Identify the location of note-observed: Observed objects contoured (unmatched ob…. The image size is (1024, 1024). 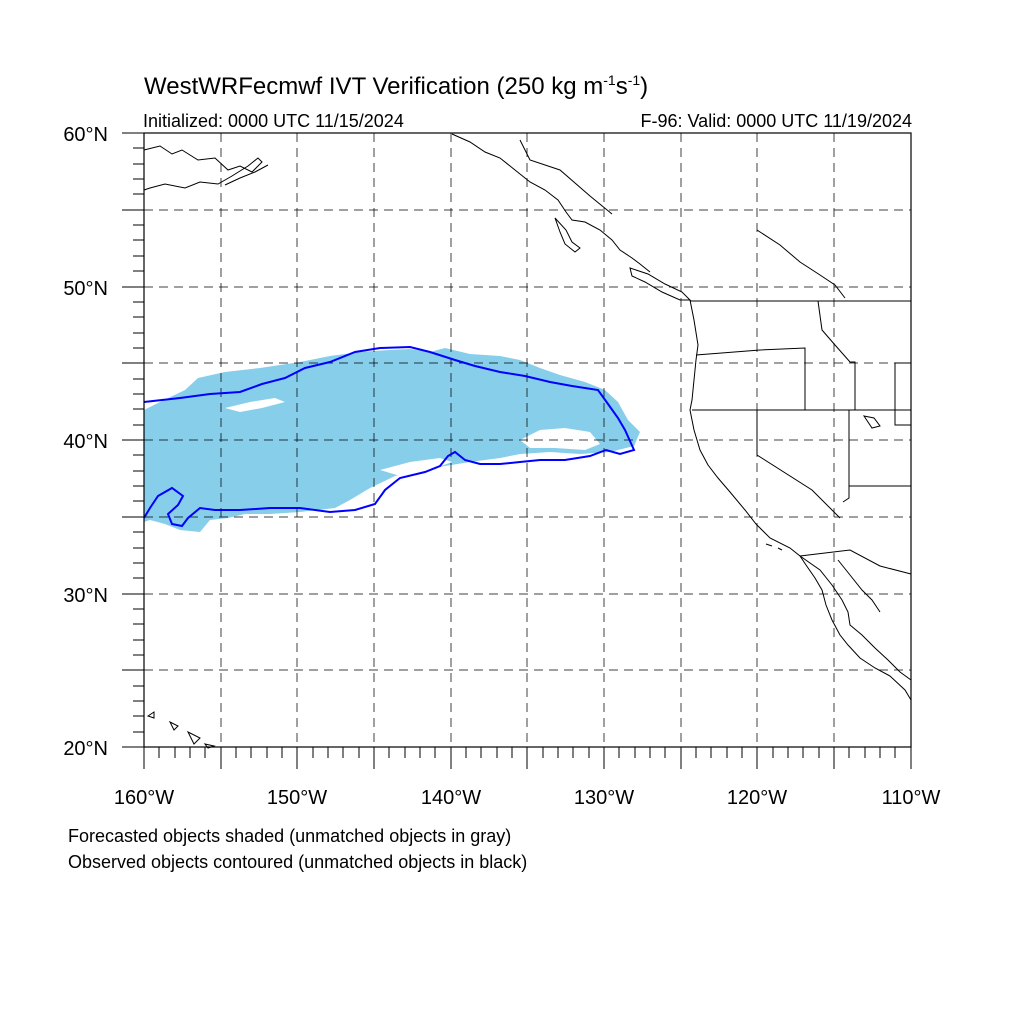
(298, 862).